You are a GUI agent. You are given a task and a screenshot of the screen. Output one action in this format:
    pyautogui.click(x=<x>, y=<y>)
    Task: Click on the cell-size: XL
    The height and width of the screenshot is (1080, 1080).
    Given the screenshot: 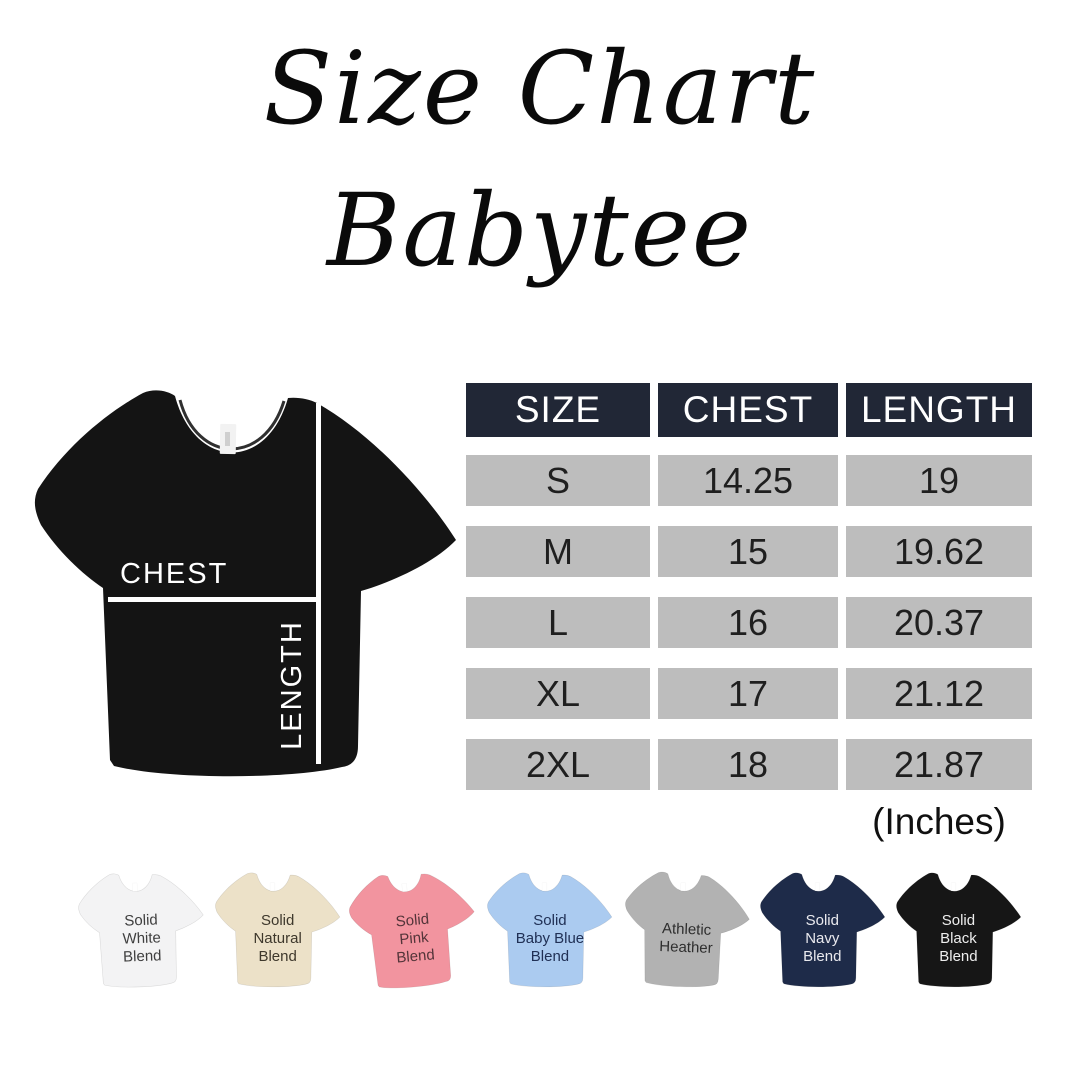 What is the action you would take?
    pyautogui.click(x=558, y=693)
    